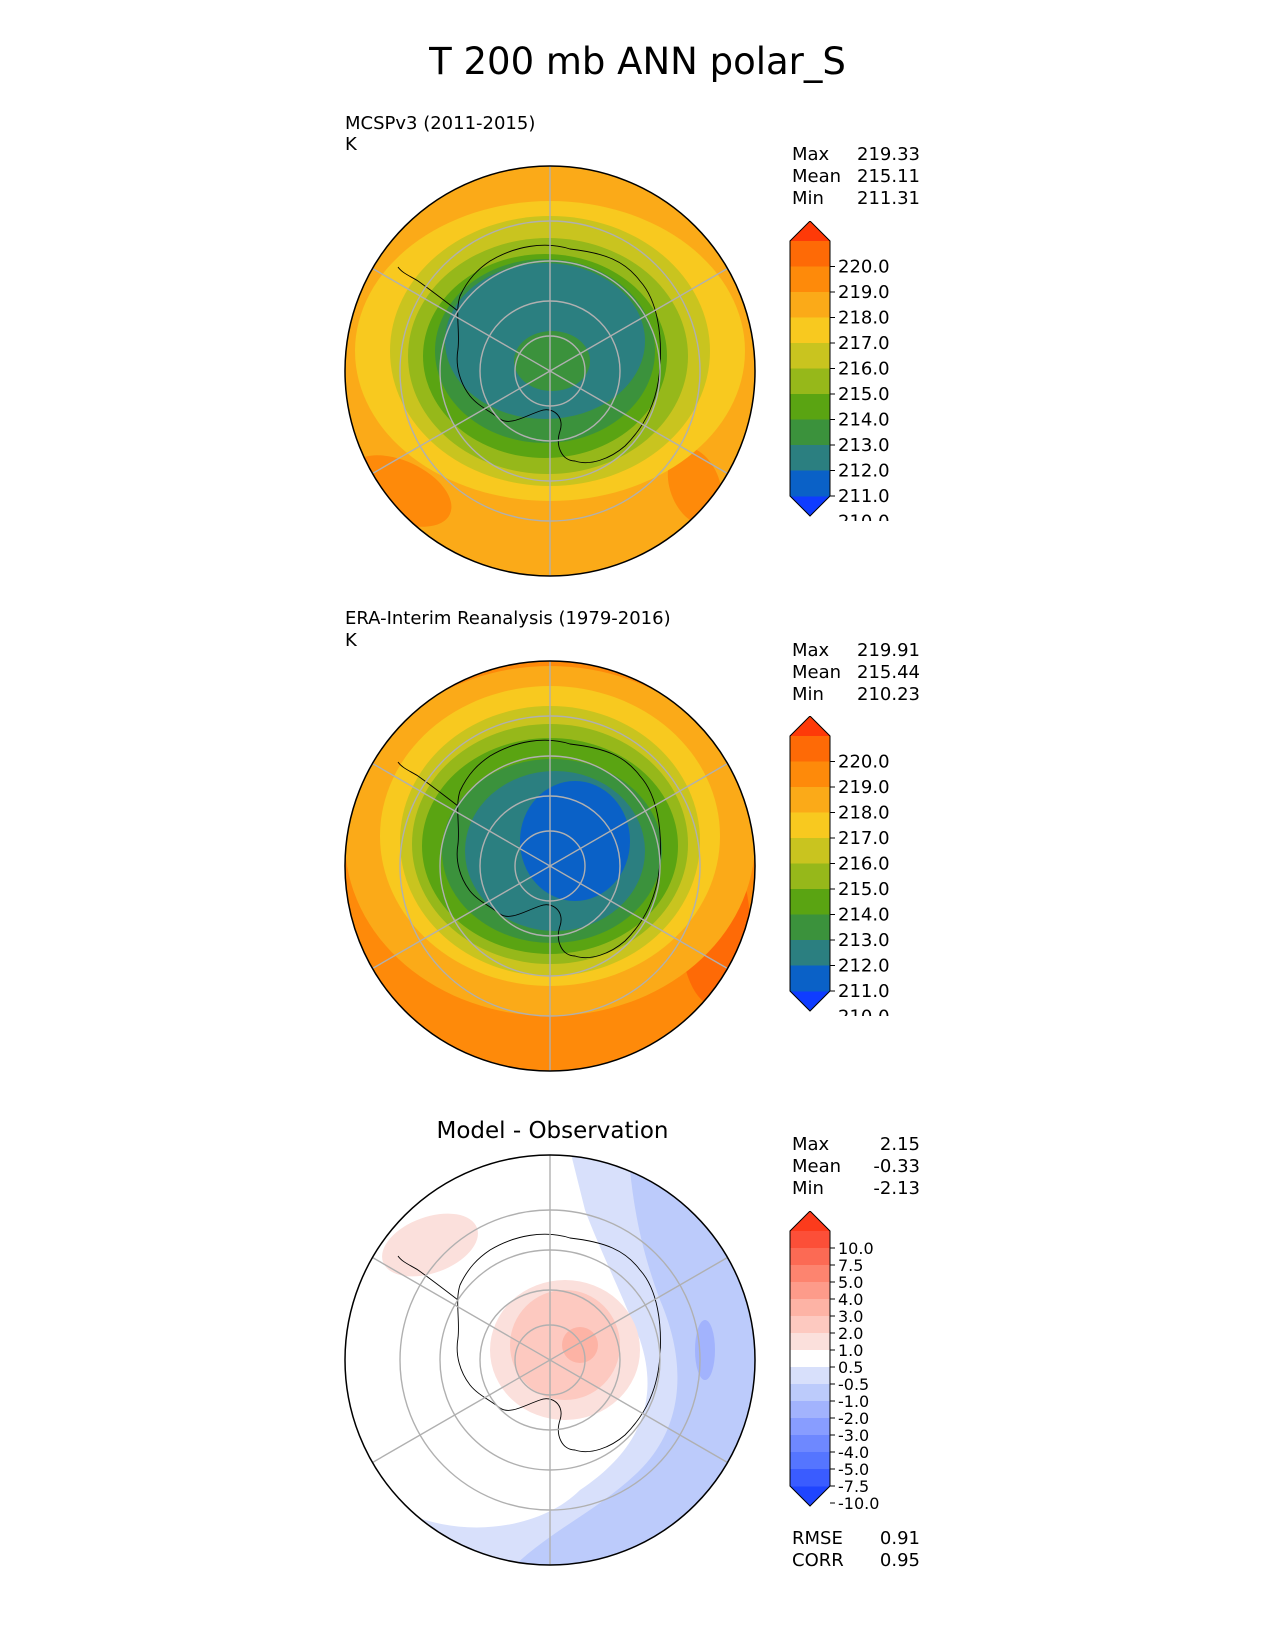 This screenshot has height=1650, width=1275. Describe the element at coordinates (864, 915) in the screenshot. I see `colorbar-tick-label: 214.0` at that location.